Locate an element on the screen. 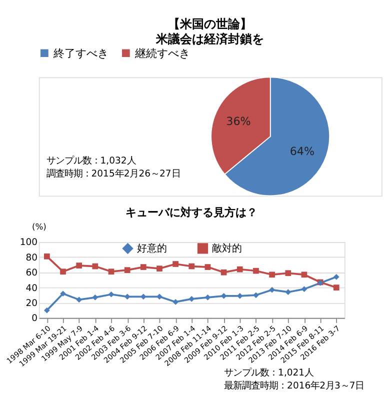 This screenshot has width=387, height=415. chart-title: キューバに対する見方は？ is located at coordinates (192, 213).